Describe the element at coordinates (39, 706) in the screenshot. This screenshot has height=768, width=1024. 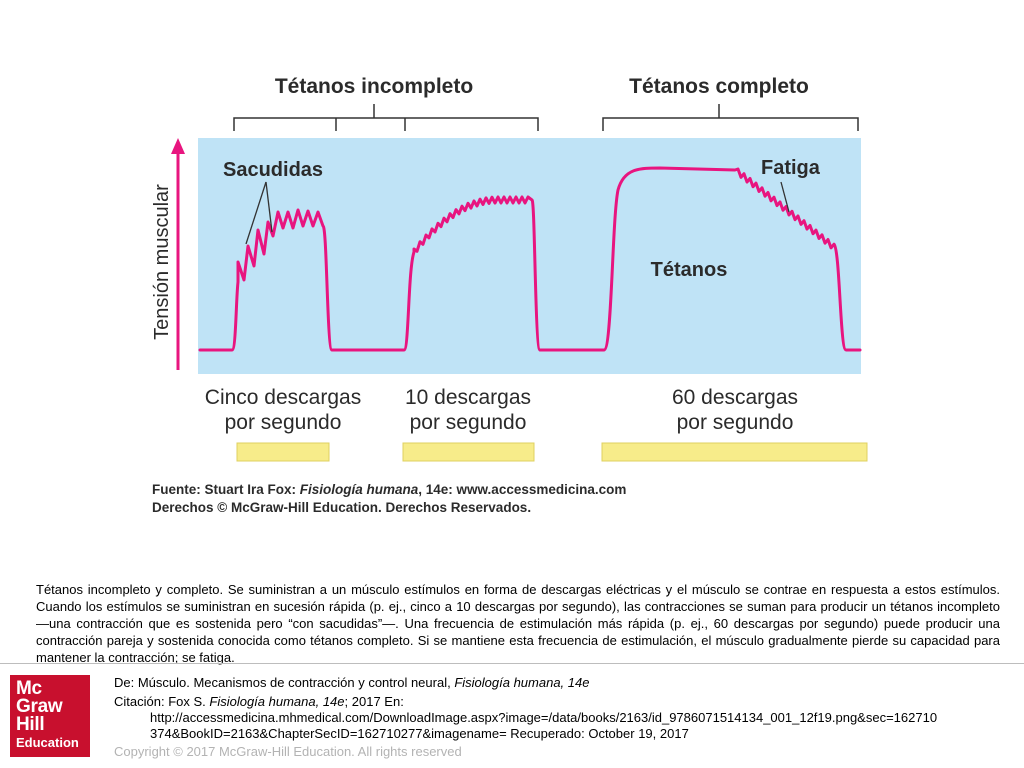
I see `logo-line-graw: Graw` at that location.